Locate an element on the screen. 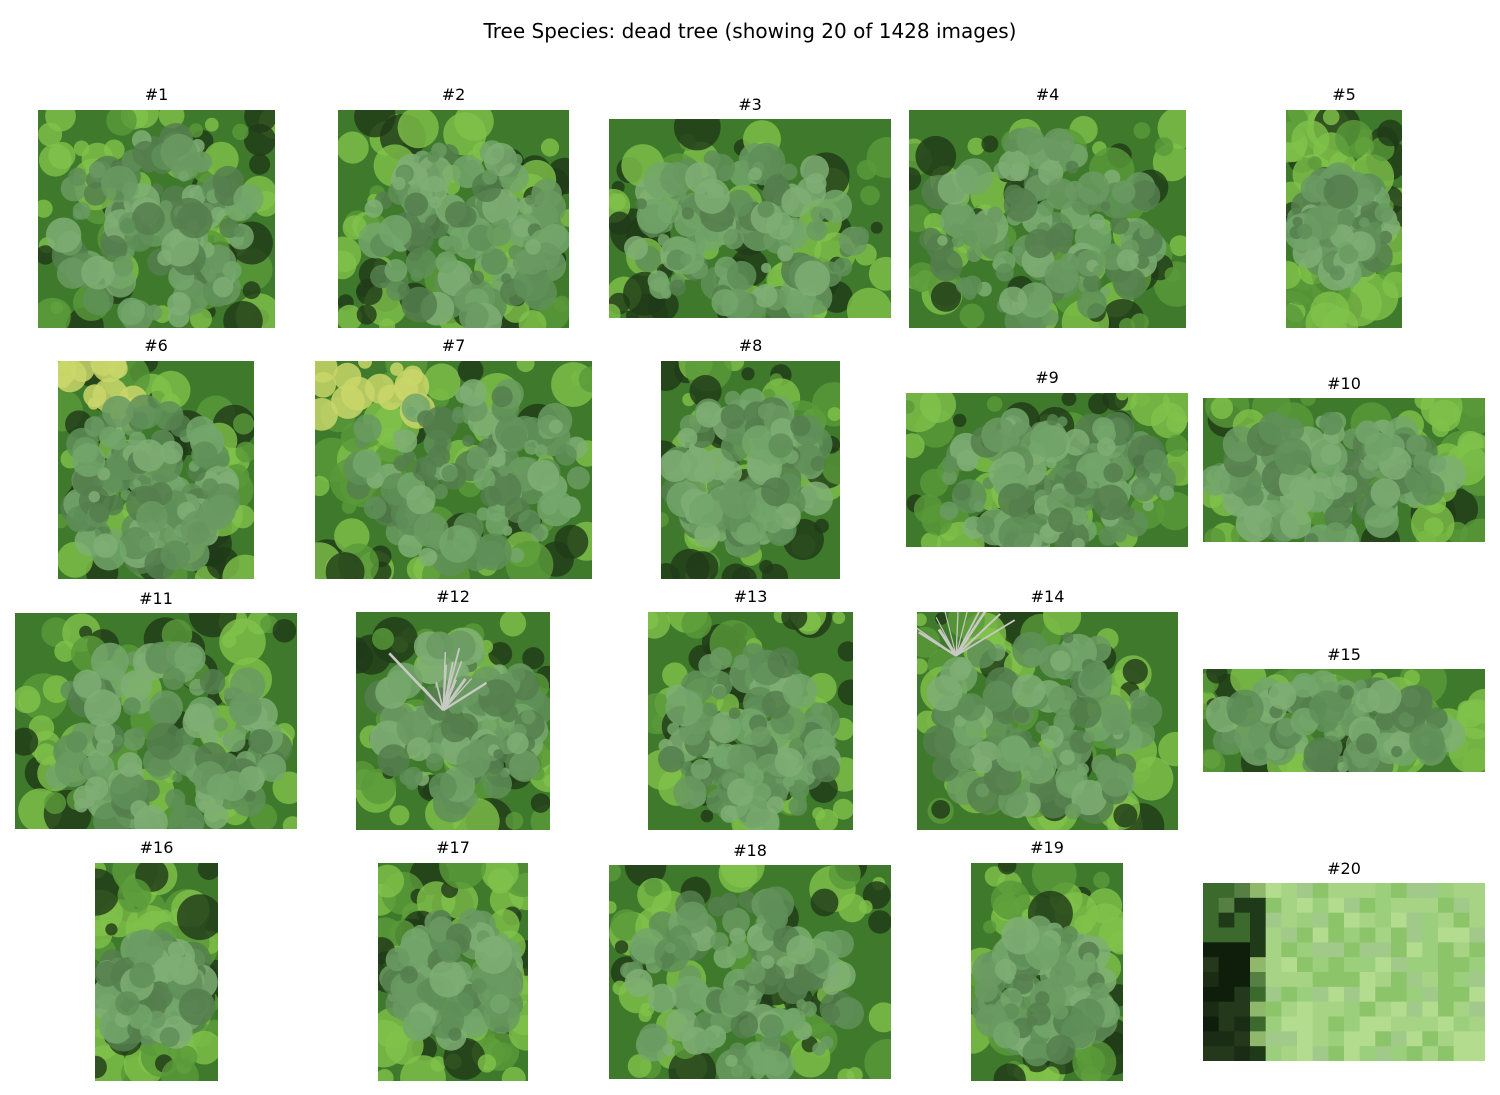 The height and width of the screenshot is (1095, 1500). tile-label: #3 is located at coordinates (750, 104).